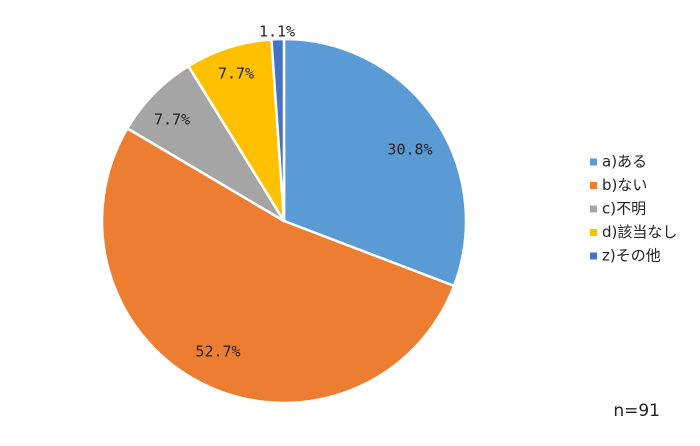  Describe the element at coordinates (593, 256) in the screenshot. I see `legend-swatch-e` at that location.